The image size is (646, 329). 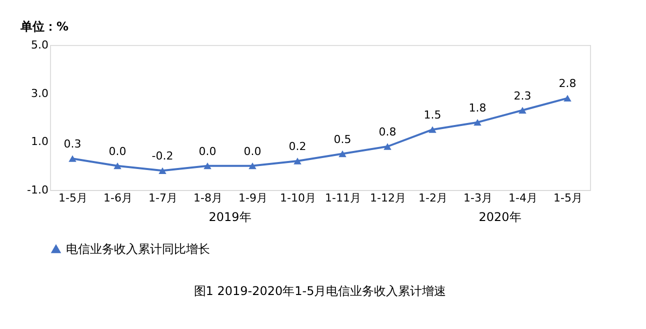 I want to click on data-label: -0.2, so click(x=163, y=156).